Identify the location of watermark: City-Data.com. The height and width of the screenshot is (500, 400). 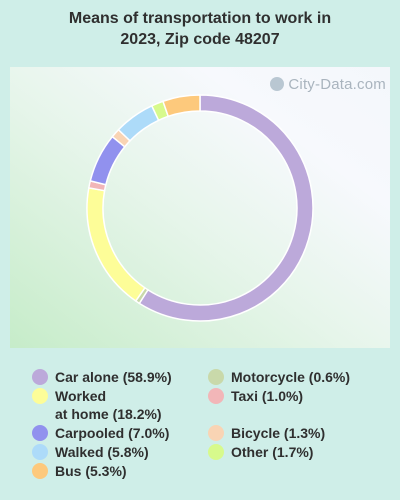
(328, 84).